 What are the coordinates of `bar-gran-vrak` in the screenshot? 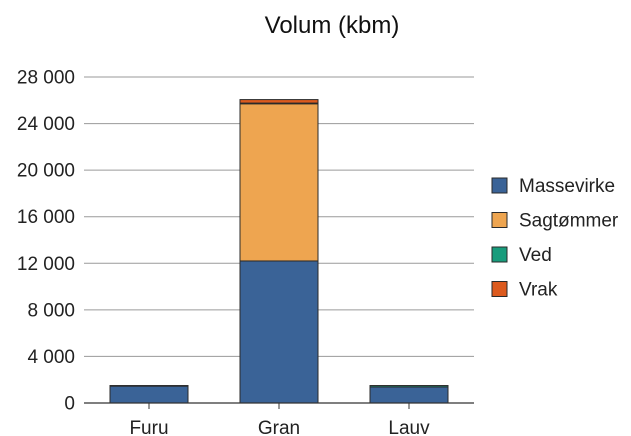 It's located at (279, 101).